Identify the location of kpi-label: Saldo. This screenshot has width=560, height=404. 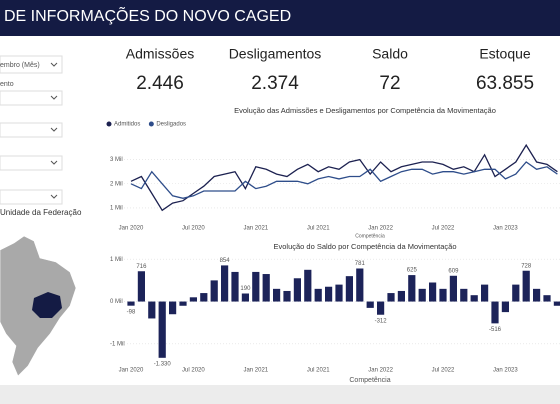
(390, 54).